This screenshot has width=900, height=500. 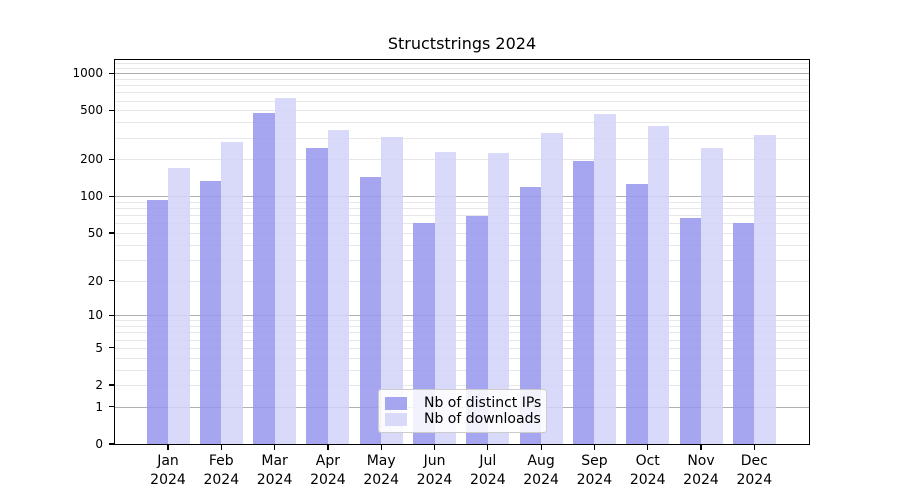 I want to click on y-tick-label: 1, so click(x=99, y=406).